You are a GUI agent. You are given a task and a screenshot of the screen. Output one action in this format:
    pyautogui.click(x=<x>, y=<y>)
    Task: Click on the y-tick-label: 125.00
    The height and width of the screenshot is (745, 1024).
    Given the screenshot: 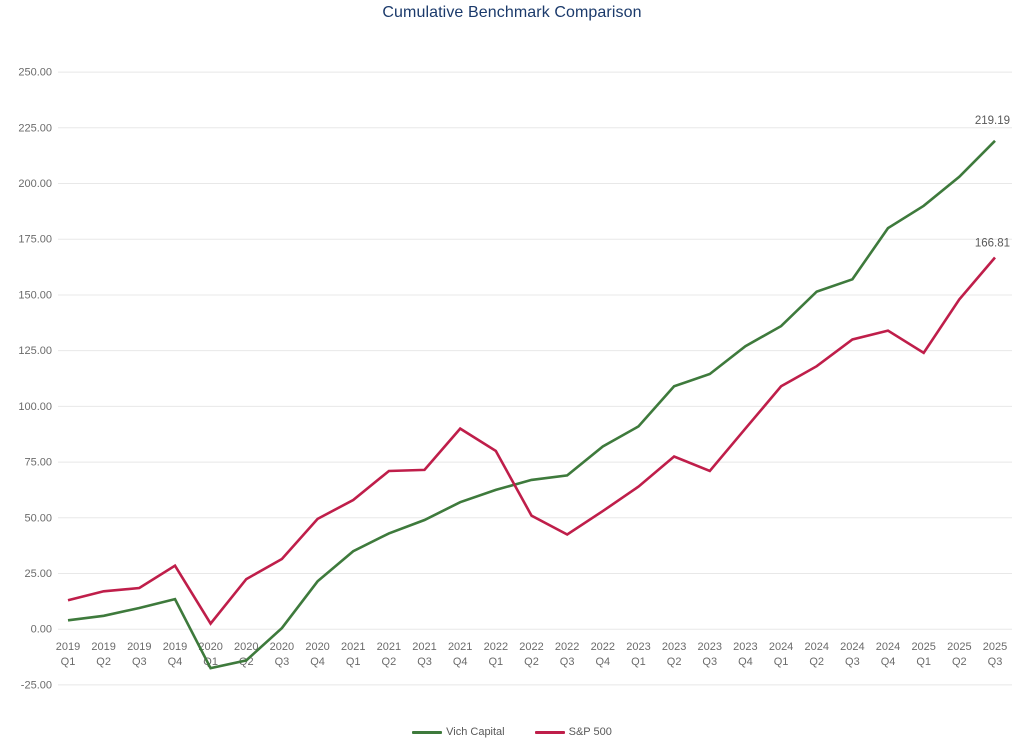 What is the action you would take?
    pyautogui.click(x=35, y=351)
    